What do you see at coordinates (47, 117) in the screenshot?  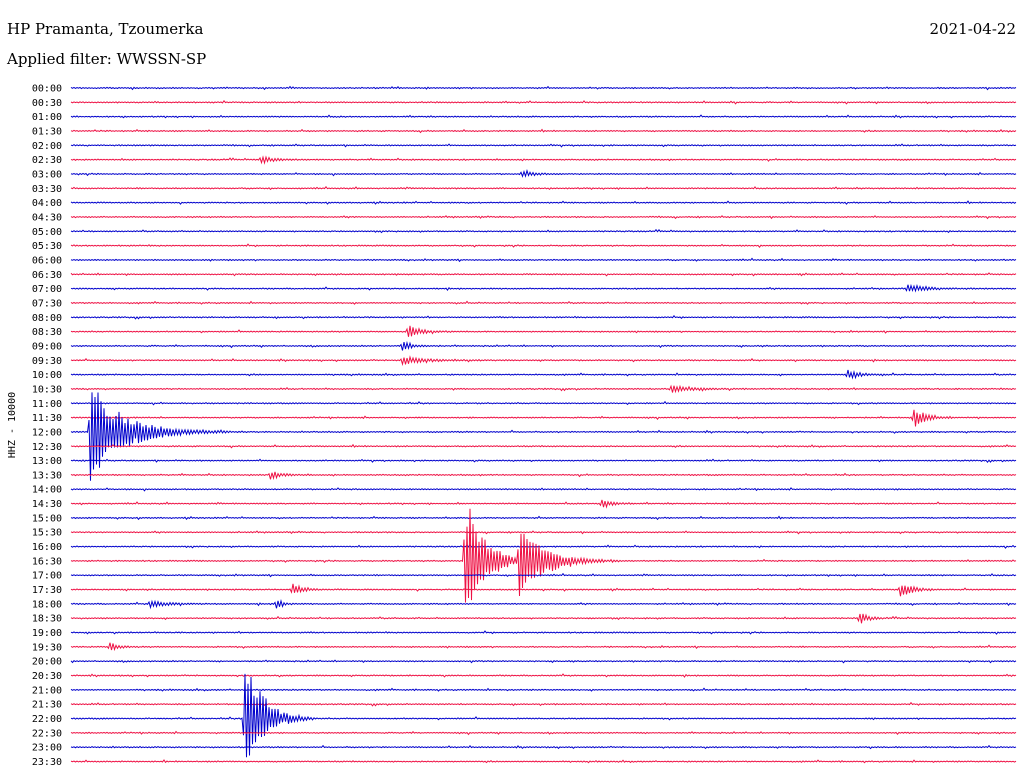 I see `time-tick-label: 01:00` at bounding box center [47, 117].